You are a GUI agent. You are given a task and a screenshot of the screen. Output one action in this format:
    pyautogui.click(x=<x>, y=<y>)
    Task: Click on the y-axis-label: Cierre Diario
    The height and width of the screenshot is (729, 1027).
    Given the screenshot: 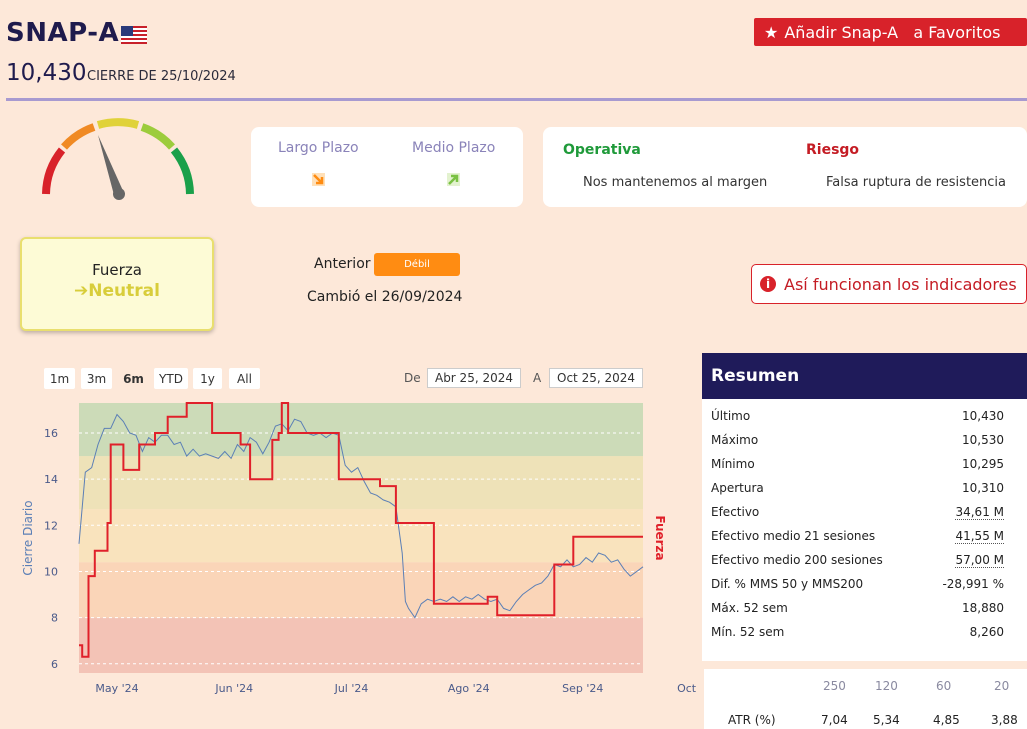 What is the action you would take?
    pyautogui.click(x=28, y=537)
    